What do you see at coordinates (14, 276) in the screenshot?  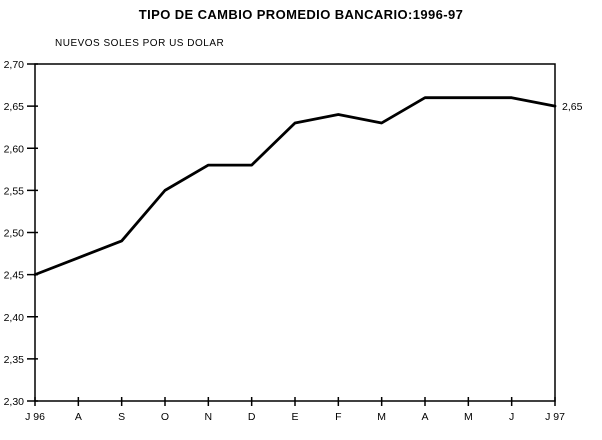 I see `y-tick-label: 2,45` at bounding box center [14, 276].